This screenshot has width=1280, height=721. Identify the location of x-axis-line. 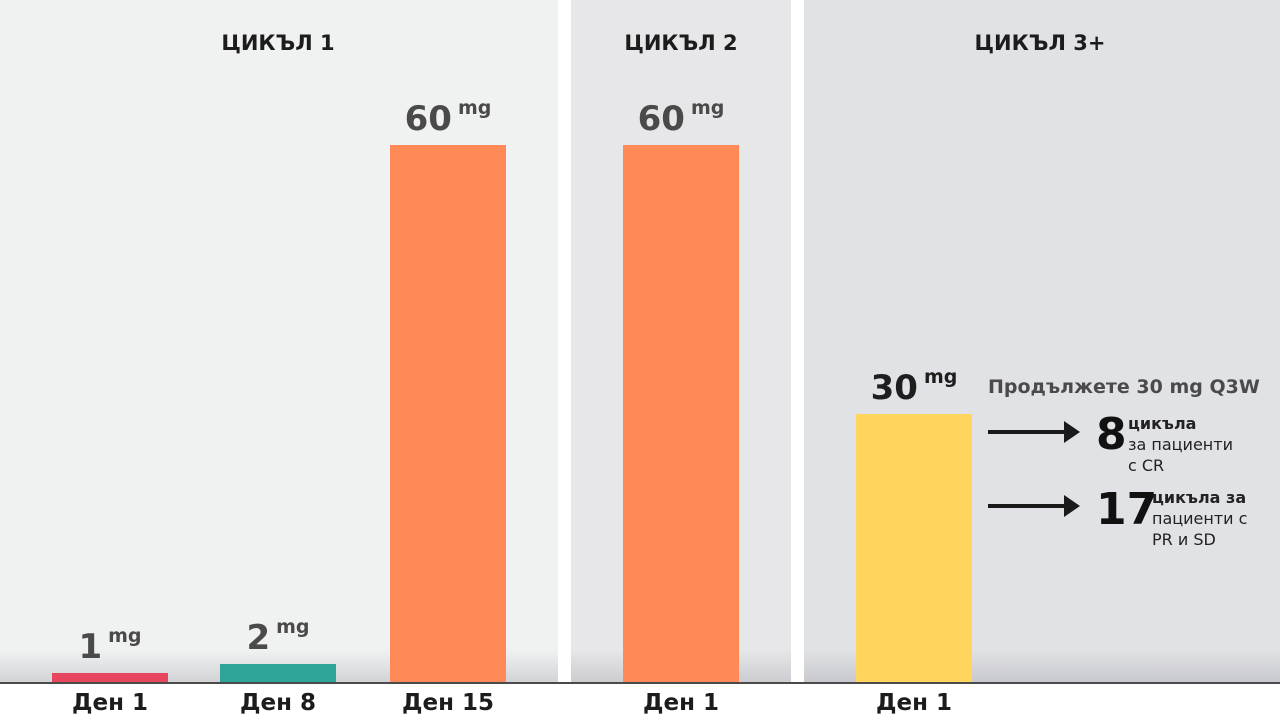
(640, 683).